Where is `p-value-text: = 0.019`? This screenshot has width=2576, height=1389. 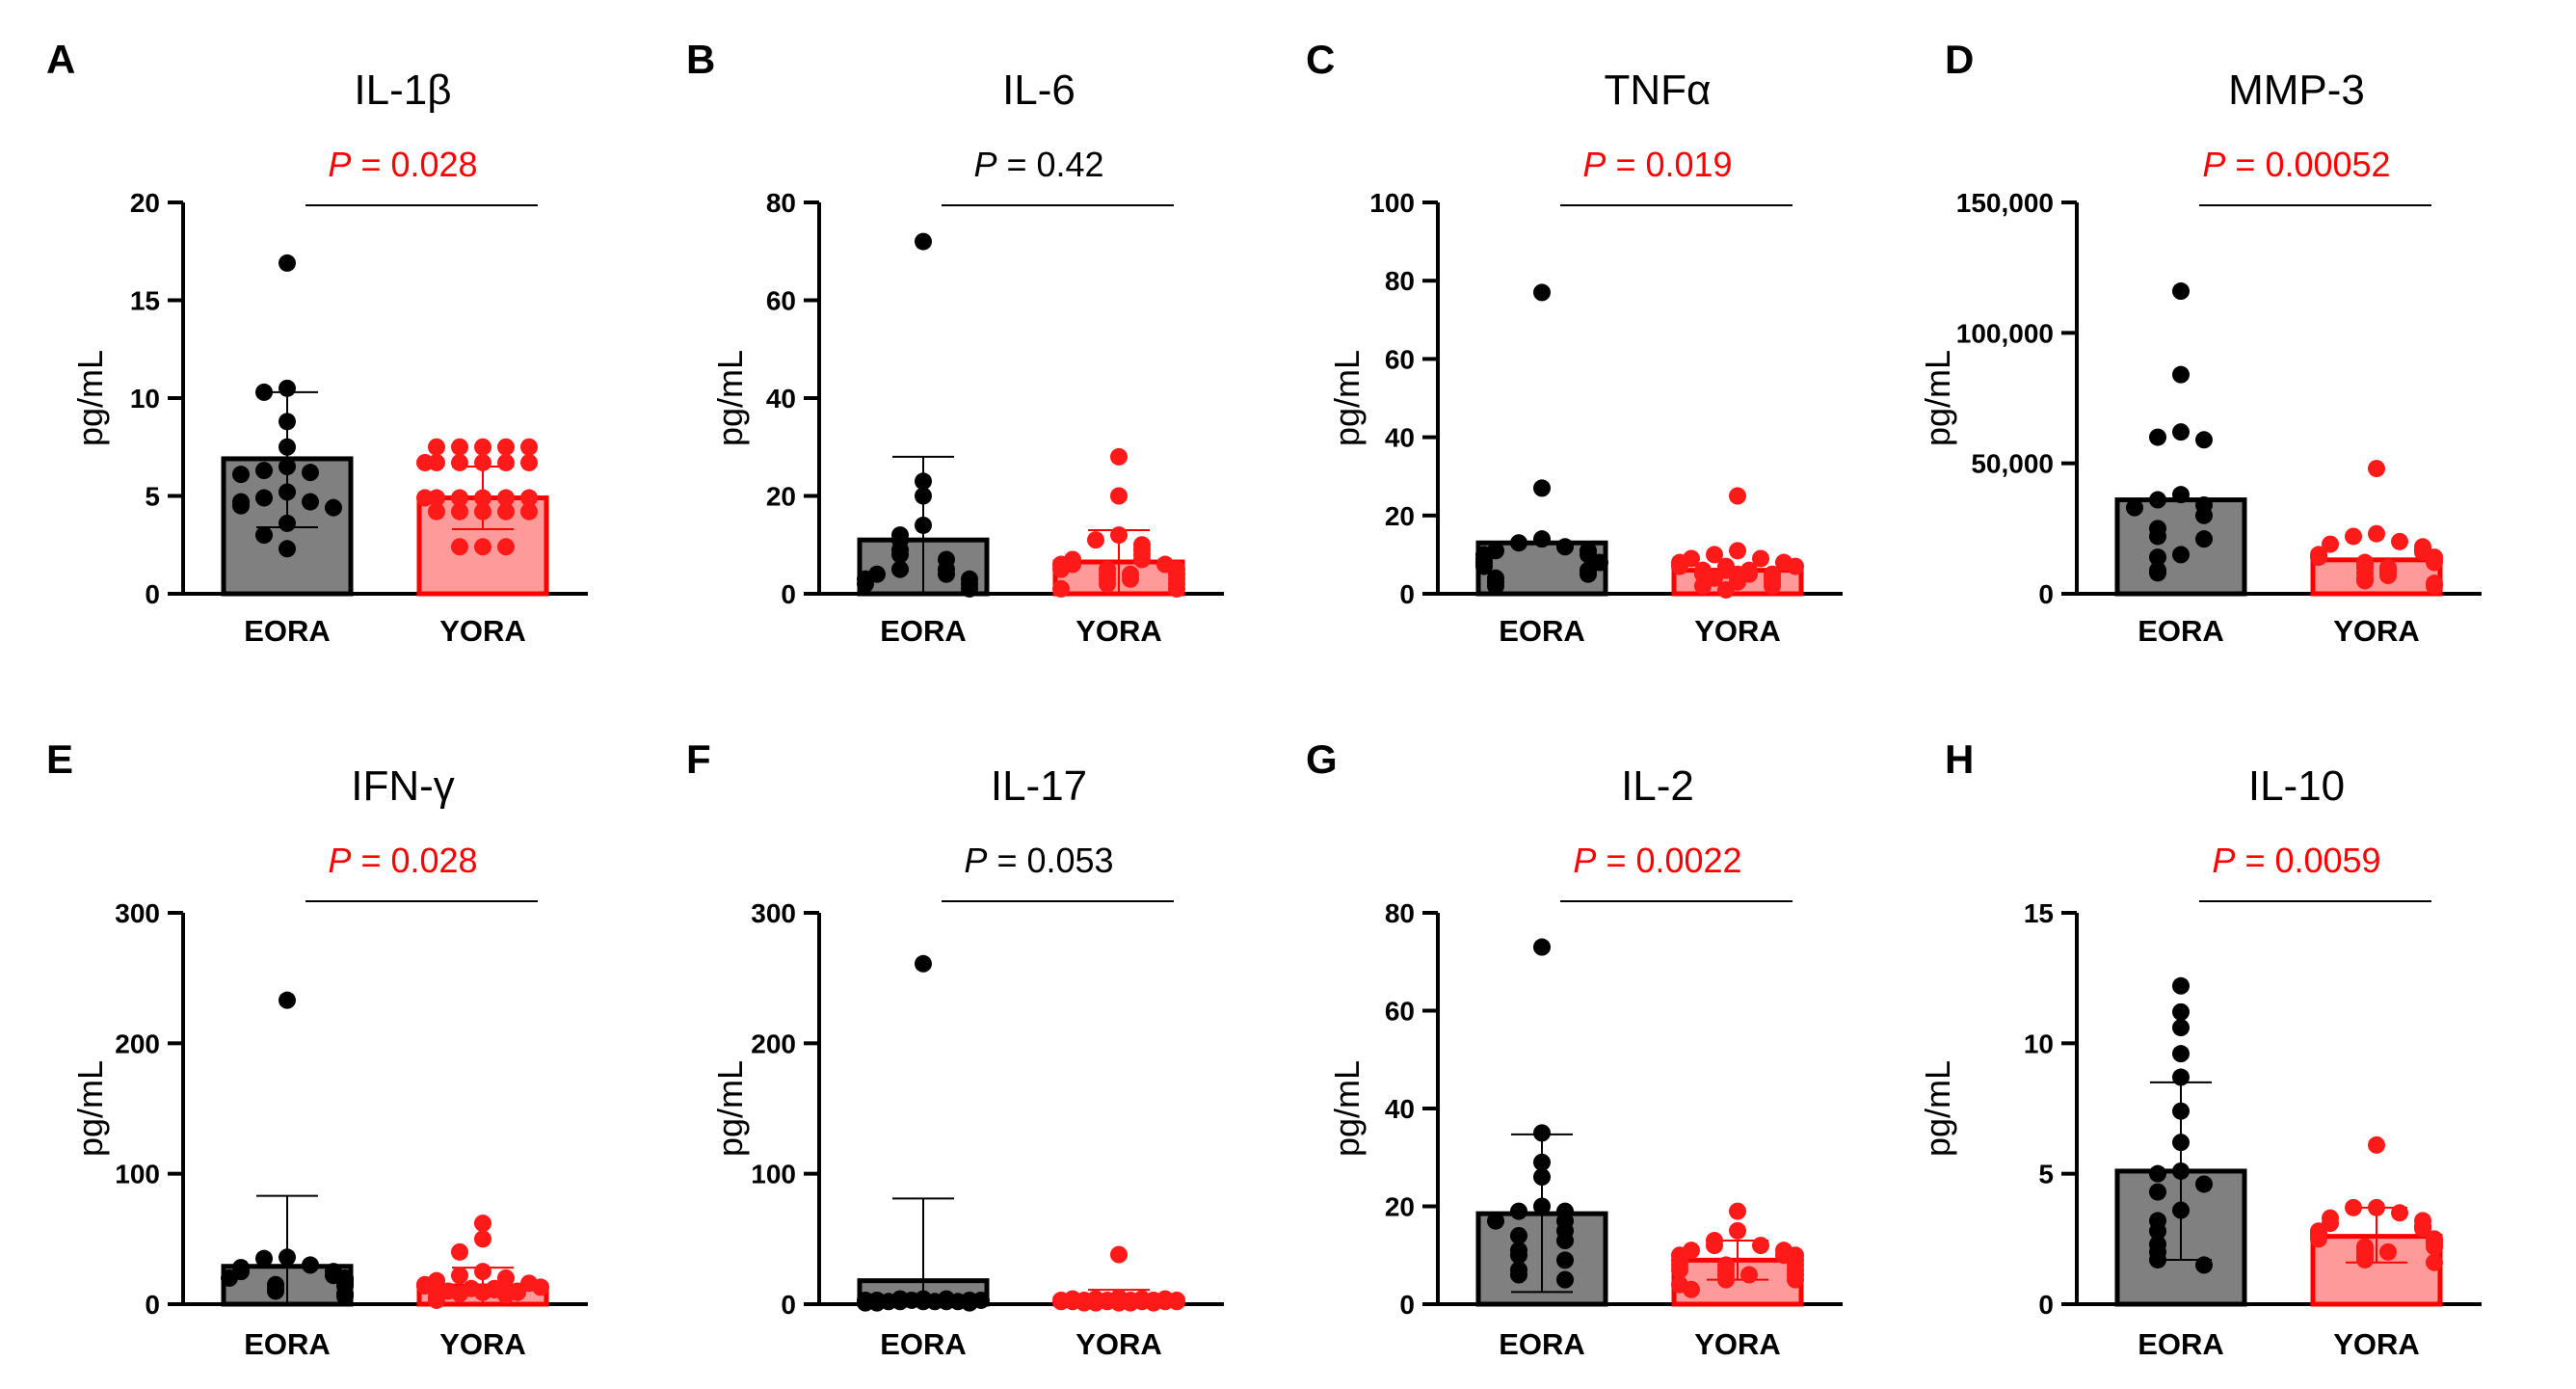 p-value-text: = 0.019 is located at coordinates (1669, 164).